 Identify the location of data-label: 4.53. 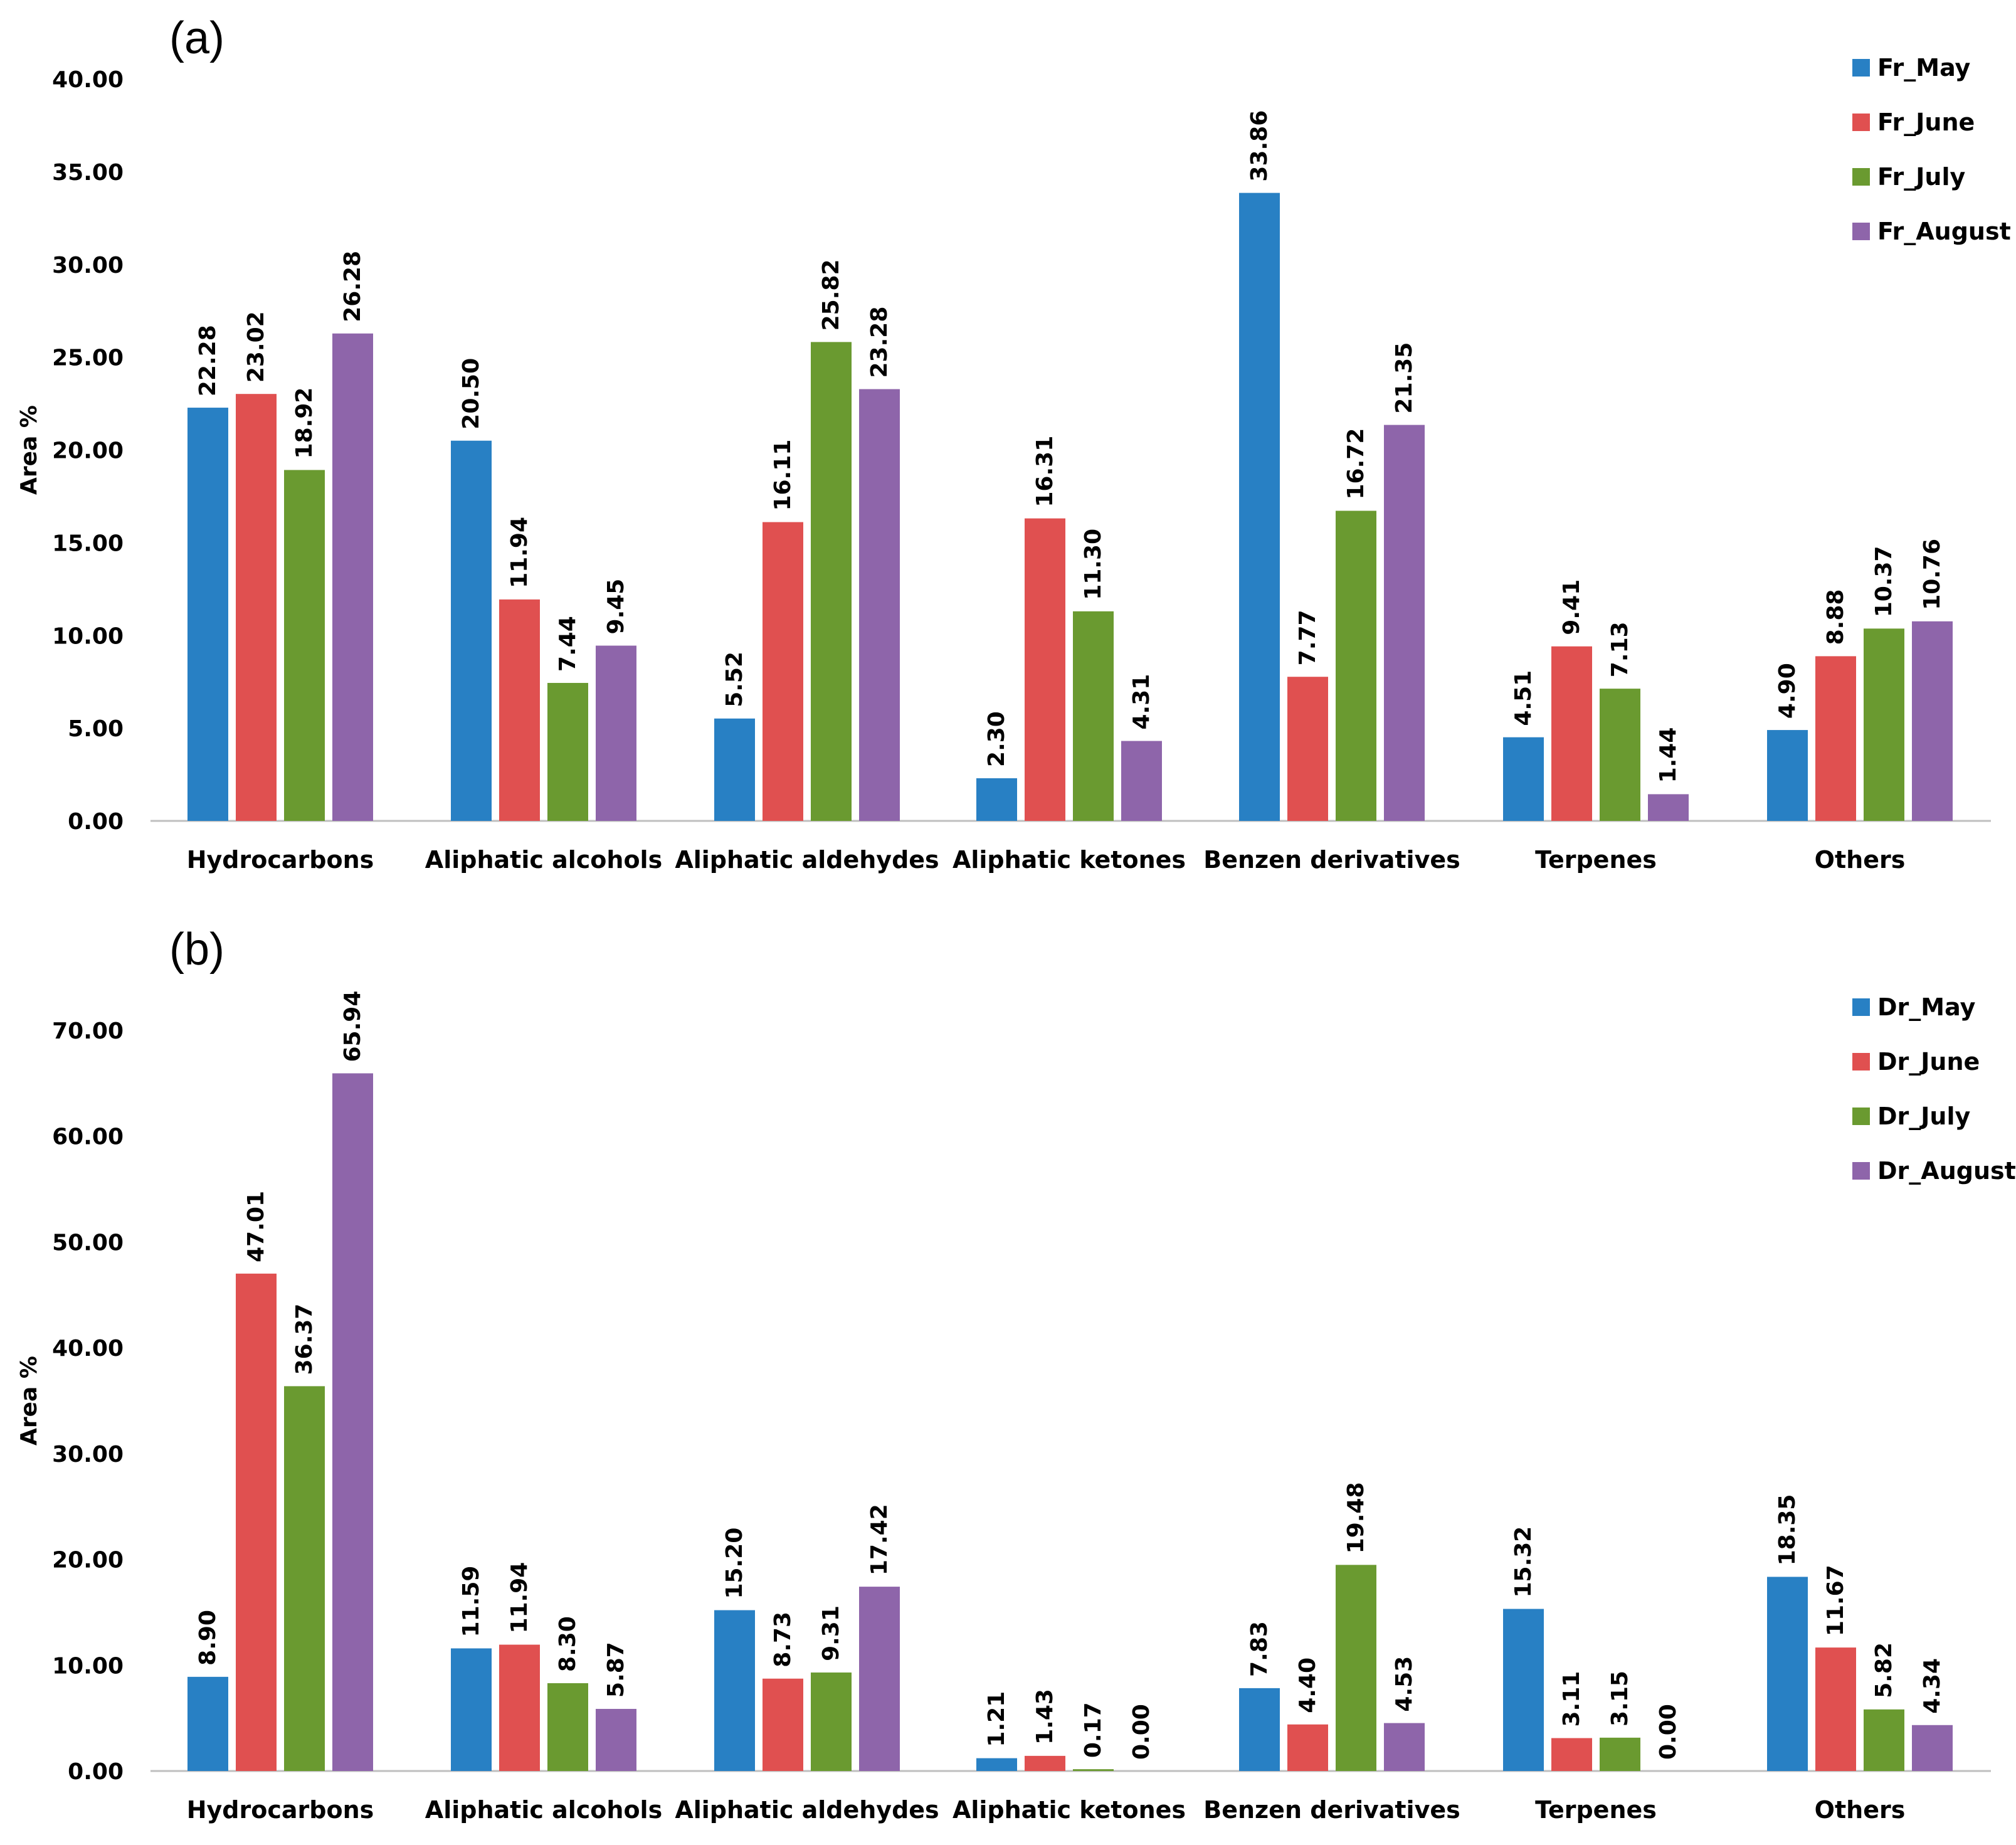
(1404, 1684).